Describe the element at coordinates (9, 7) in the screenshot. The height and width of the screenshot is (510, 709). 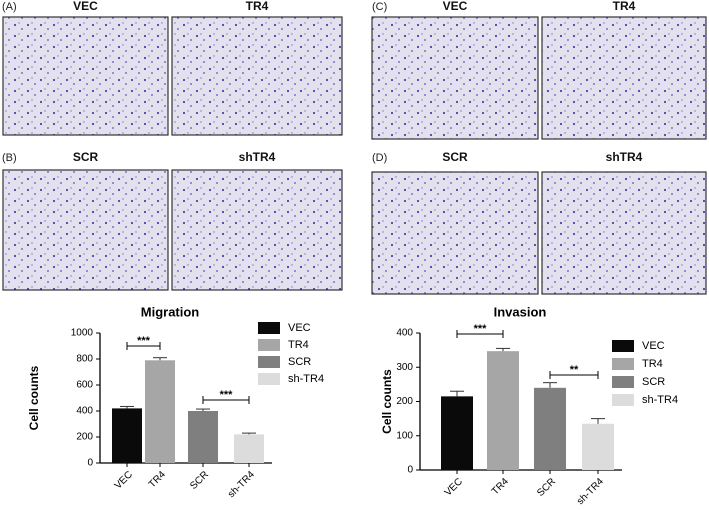
I see `panel-label: (A)` at that location.